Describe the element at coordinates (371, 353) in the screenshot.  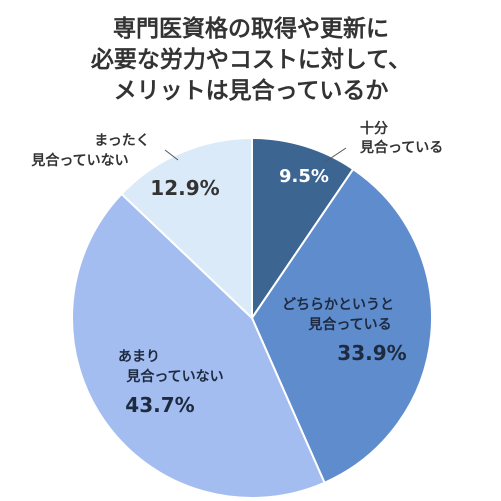
I see `slice-2-value-label: 33.9%` at that location.